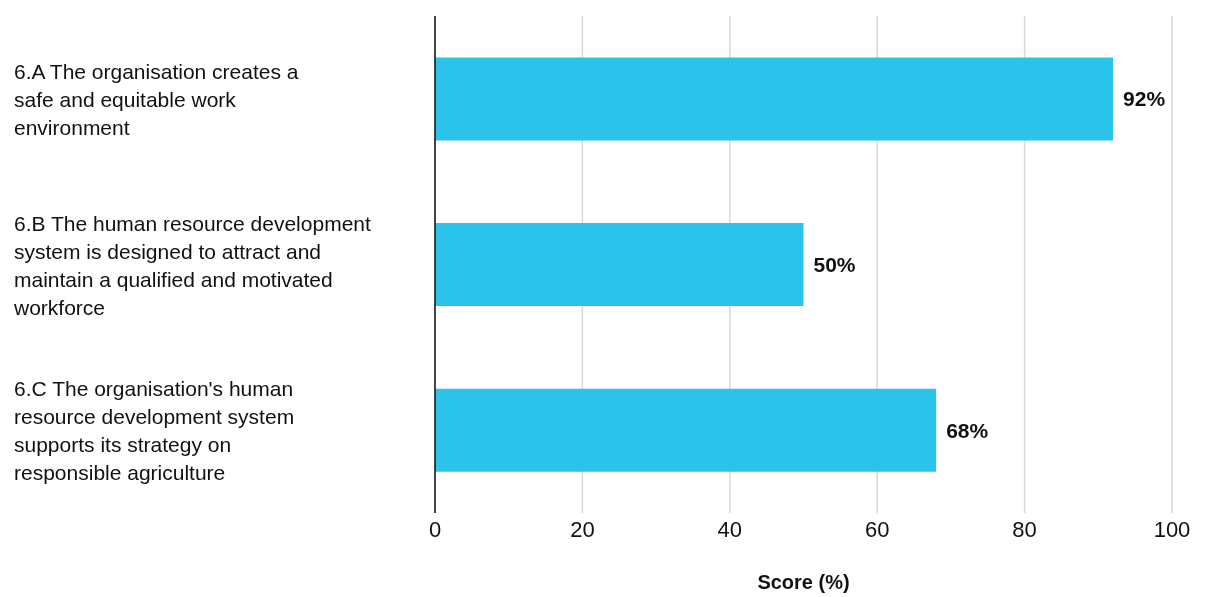  I want to click on x-tick-label: 60, so click(877, 529).